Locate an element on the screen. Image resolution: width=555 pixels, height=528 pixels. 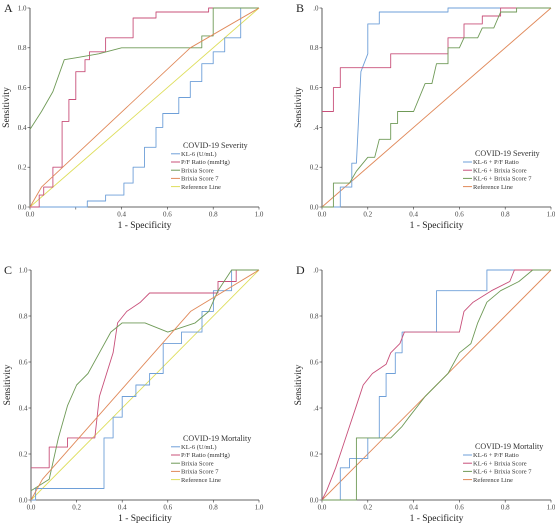
panel-letter: D is located at coordinates (300, 270).